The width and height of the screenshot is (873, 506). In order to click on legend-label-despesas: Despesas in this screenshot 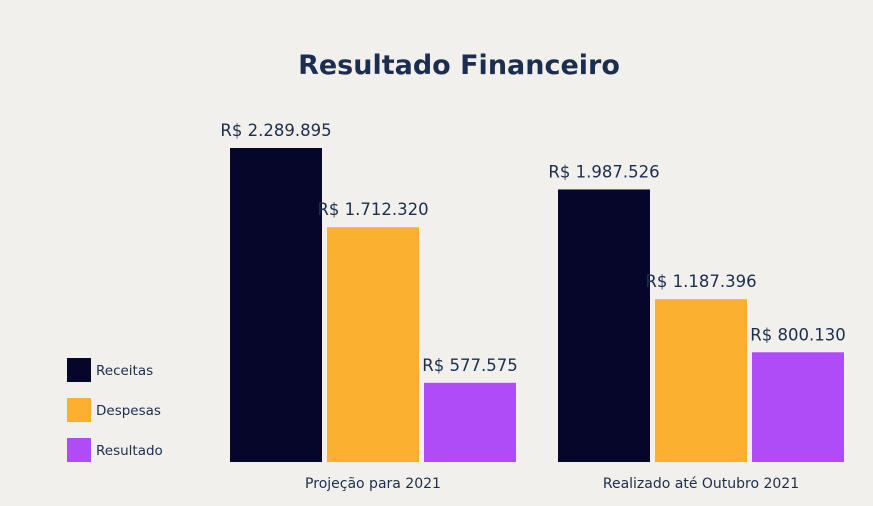, I will do `click(128, 411)`.